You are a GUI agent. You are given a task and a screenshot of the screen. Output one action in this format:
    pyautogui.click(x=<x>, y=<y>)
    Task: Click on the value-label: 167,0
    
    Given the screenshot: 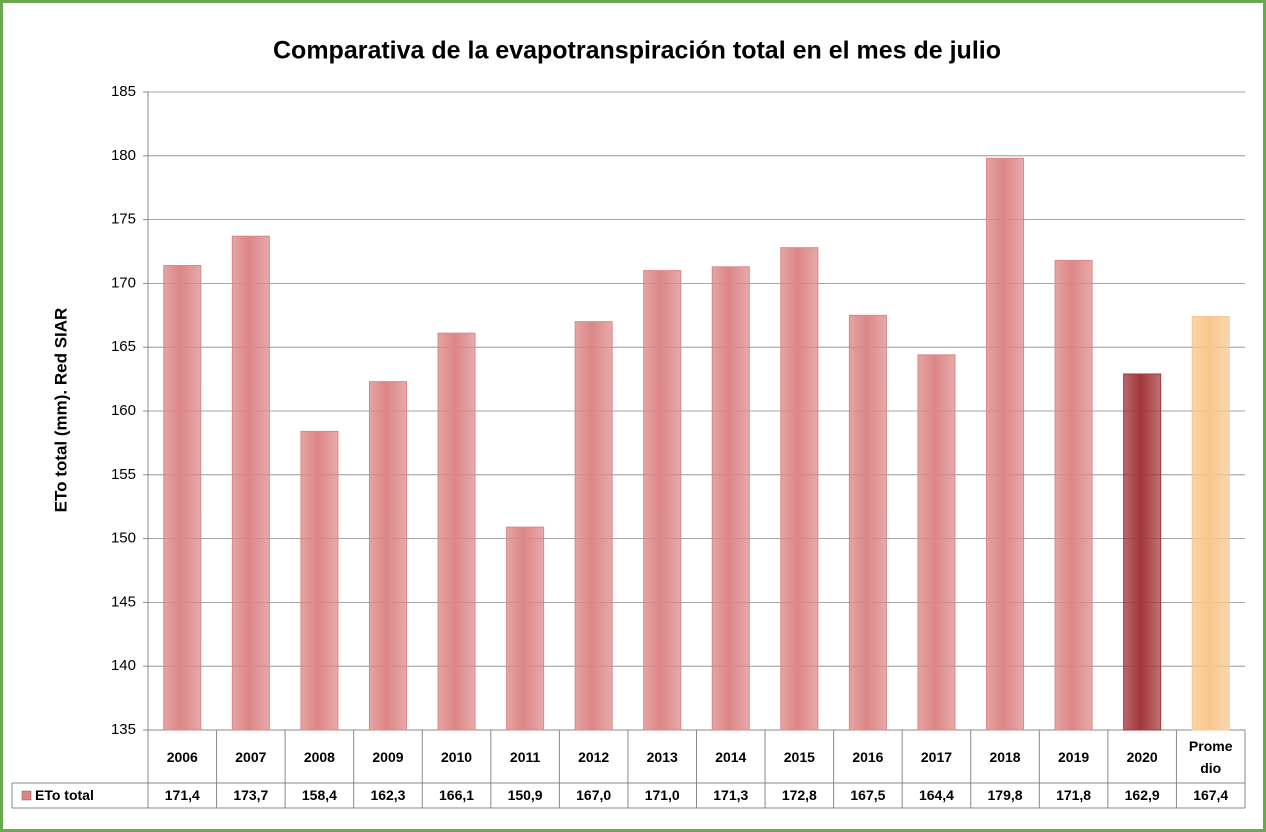 What is the action you would take?
    pyautogui.click(x=593, y=795)
    